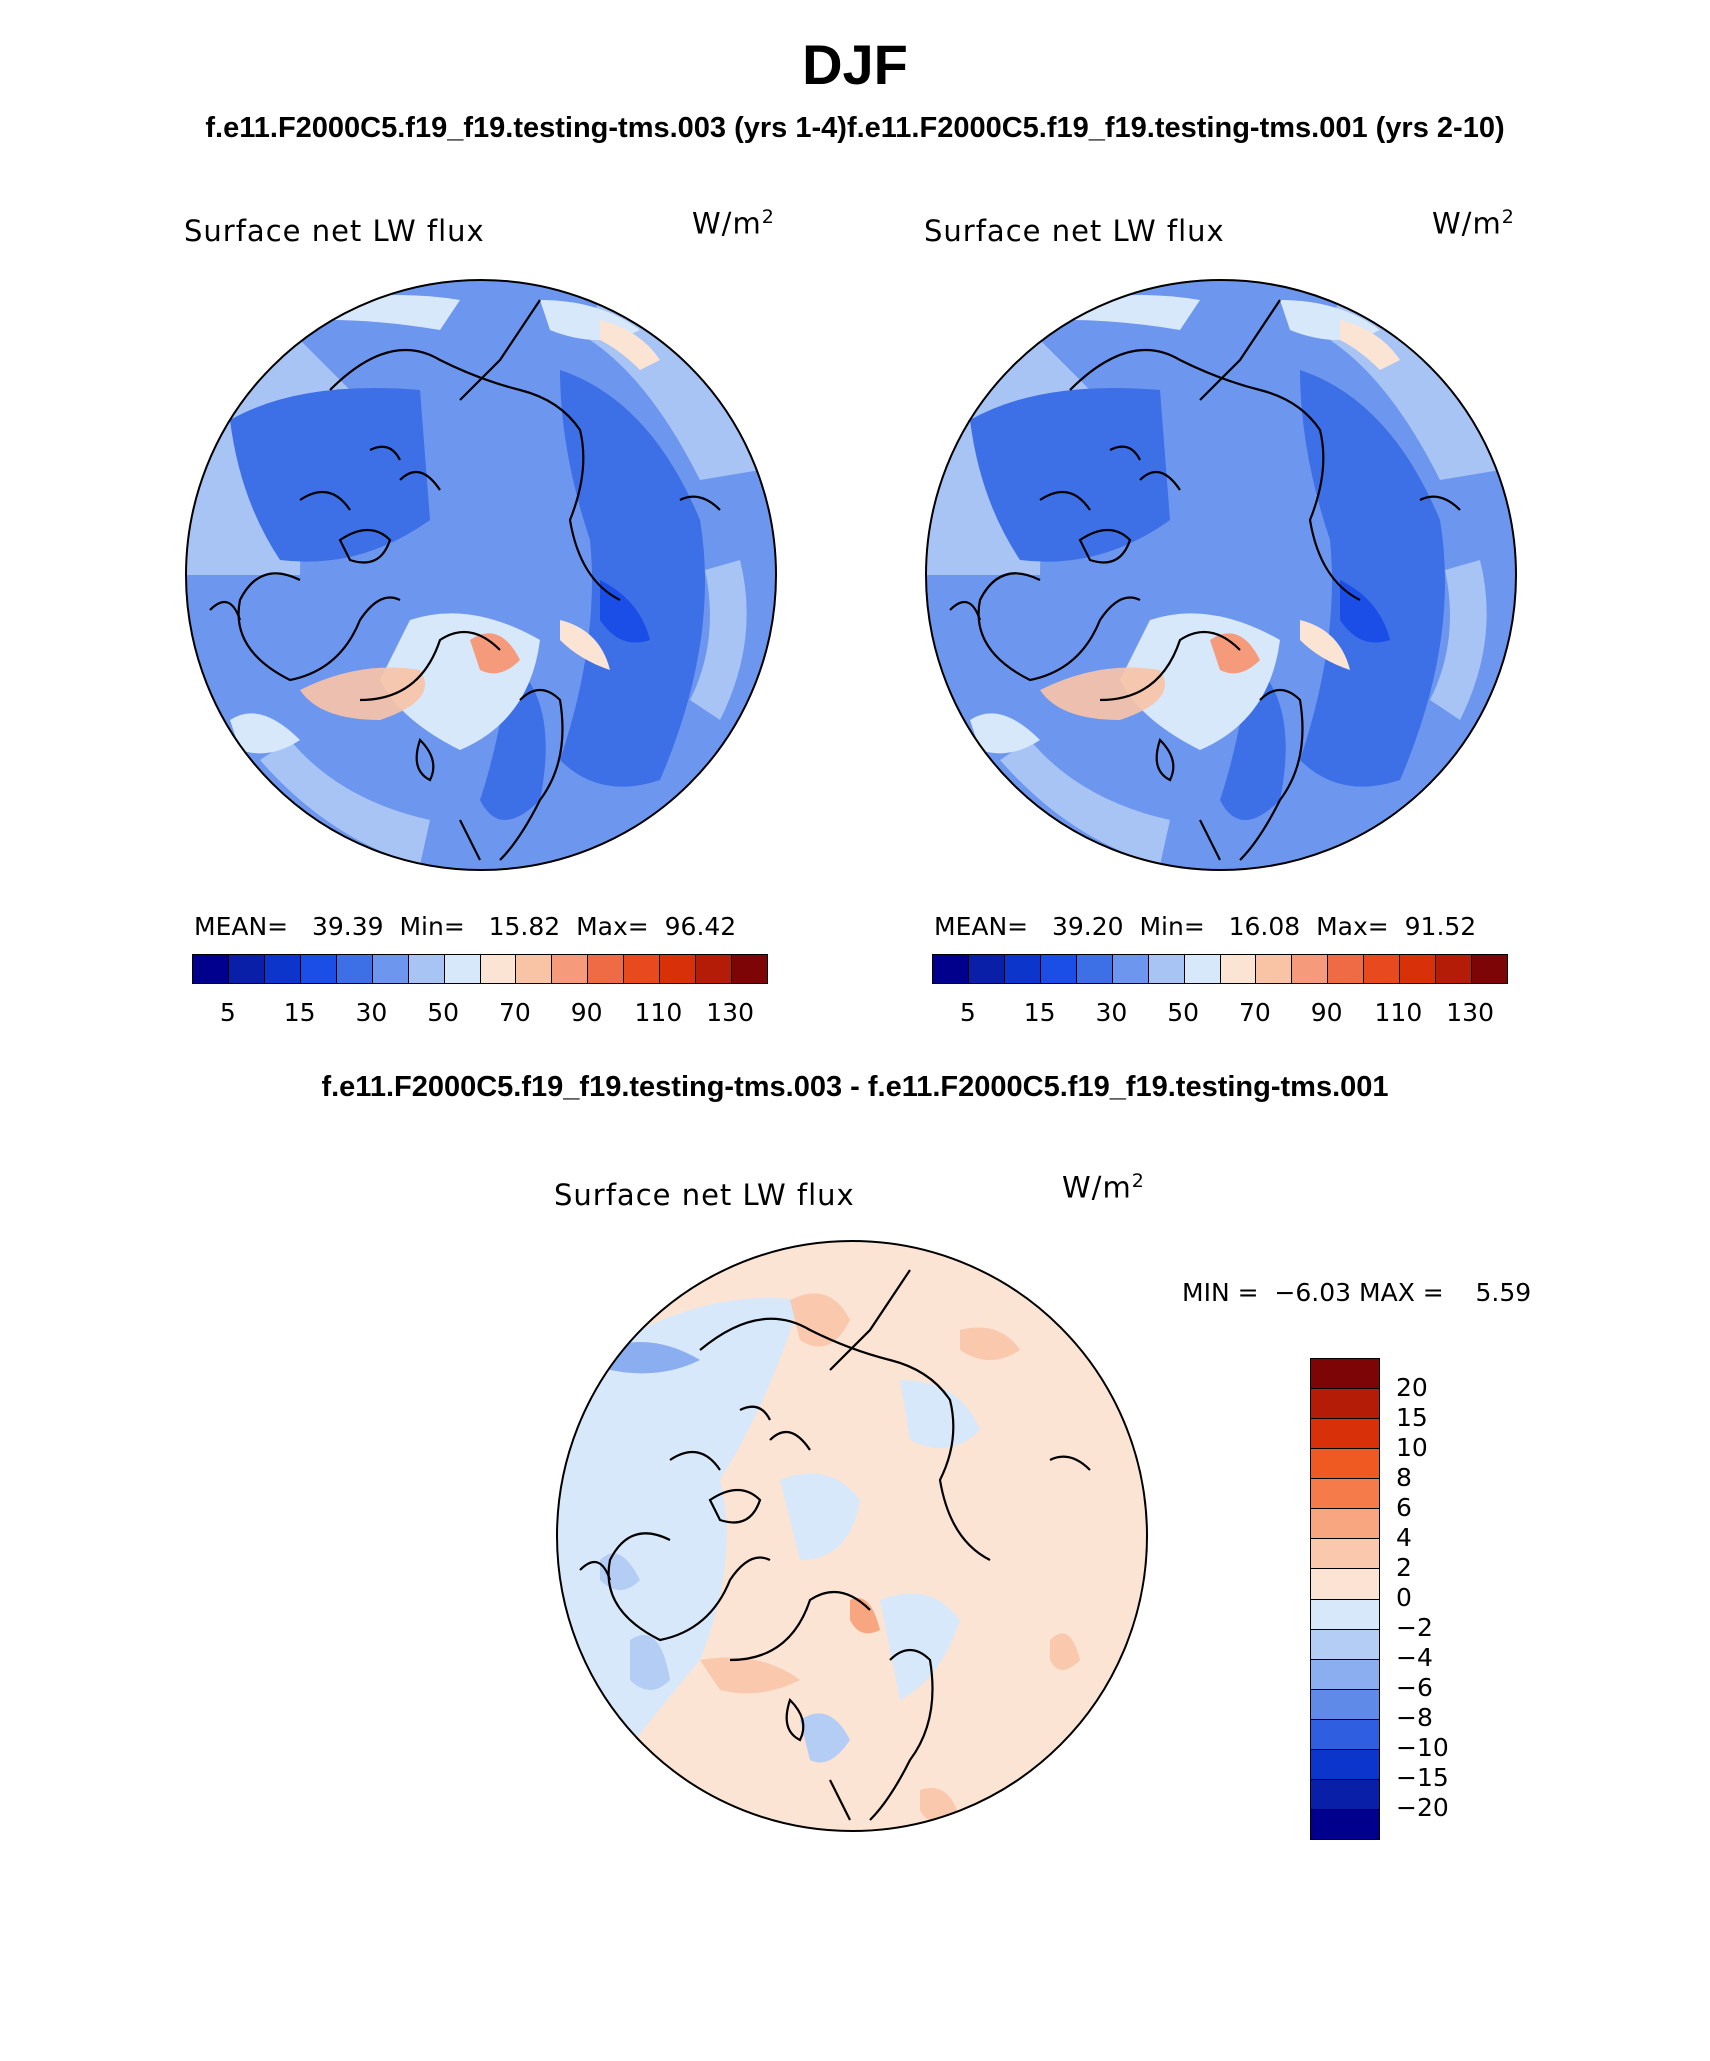 This screenshot has width=1710, height=2061. I want to click on panel-1-colorbar-tick-label: 130, so click(730, 1012).